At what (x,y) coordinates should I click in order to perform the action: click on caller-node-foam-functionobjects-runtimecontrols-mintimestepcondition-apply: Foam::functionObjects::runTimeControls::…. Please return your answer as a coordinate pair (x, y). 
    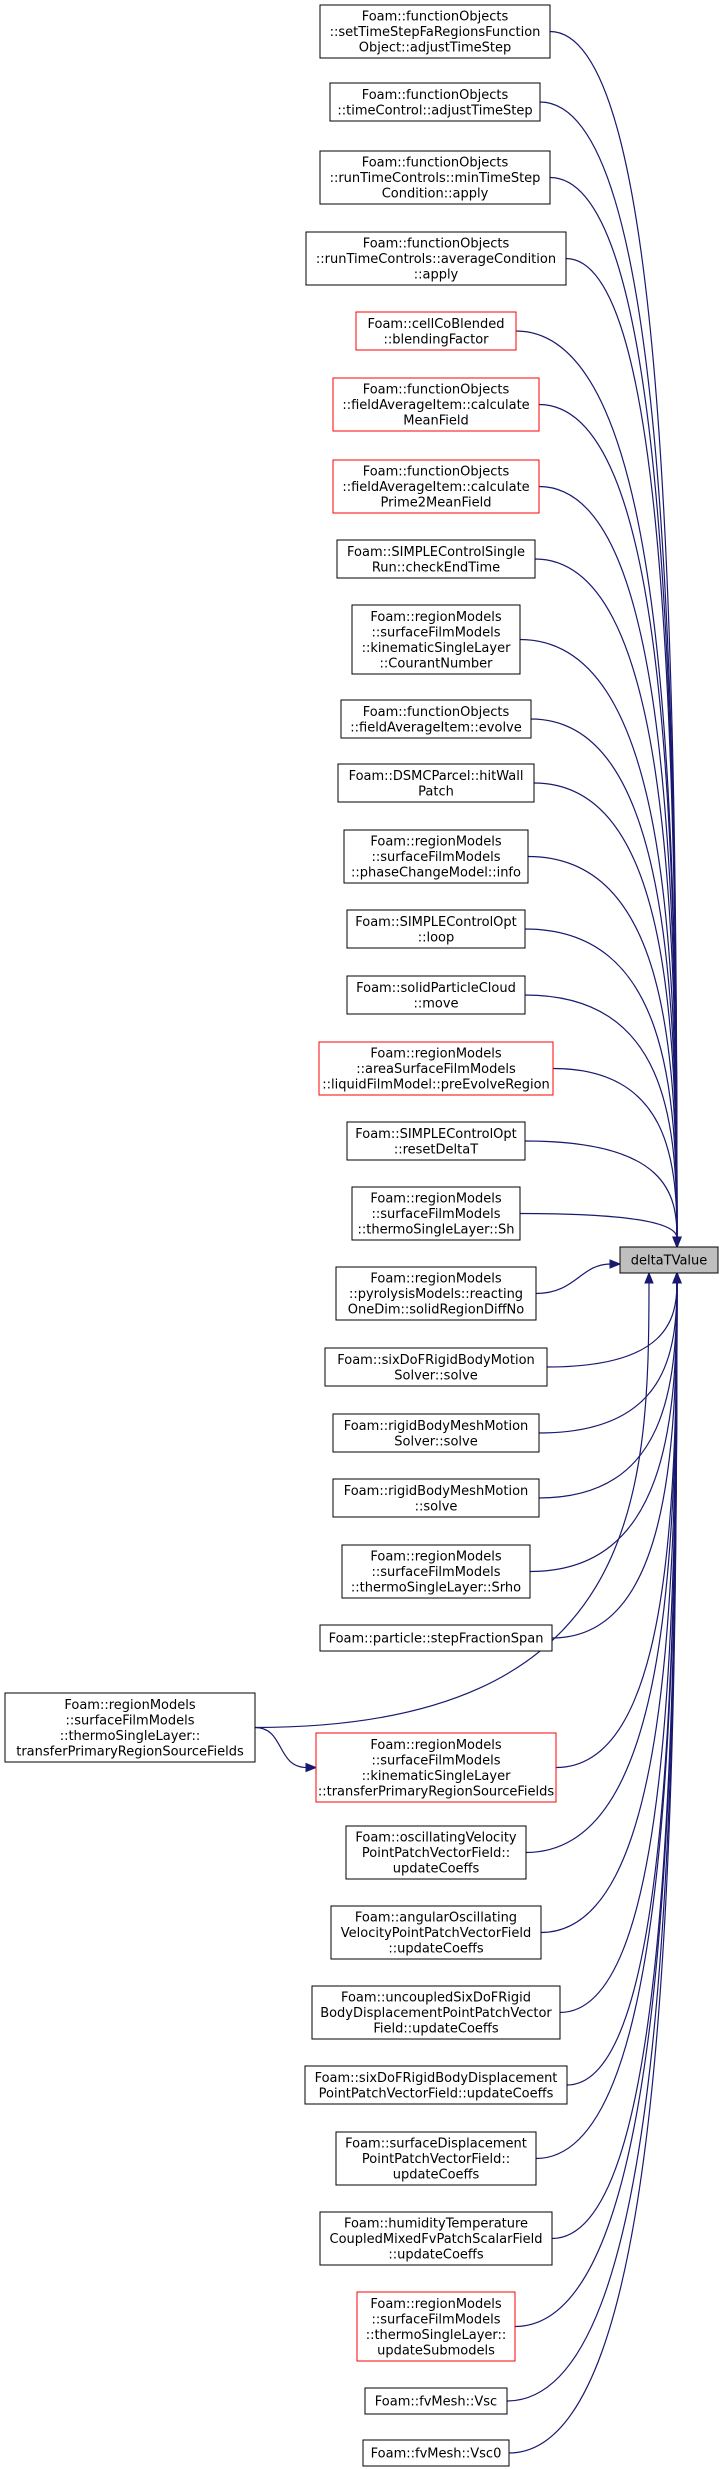
    Looking at the image, I should click on (435, 177).